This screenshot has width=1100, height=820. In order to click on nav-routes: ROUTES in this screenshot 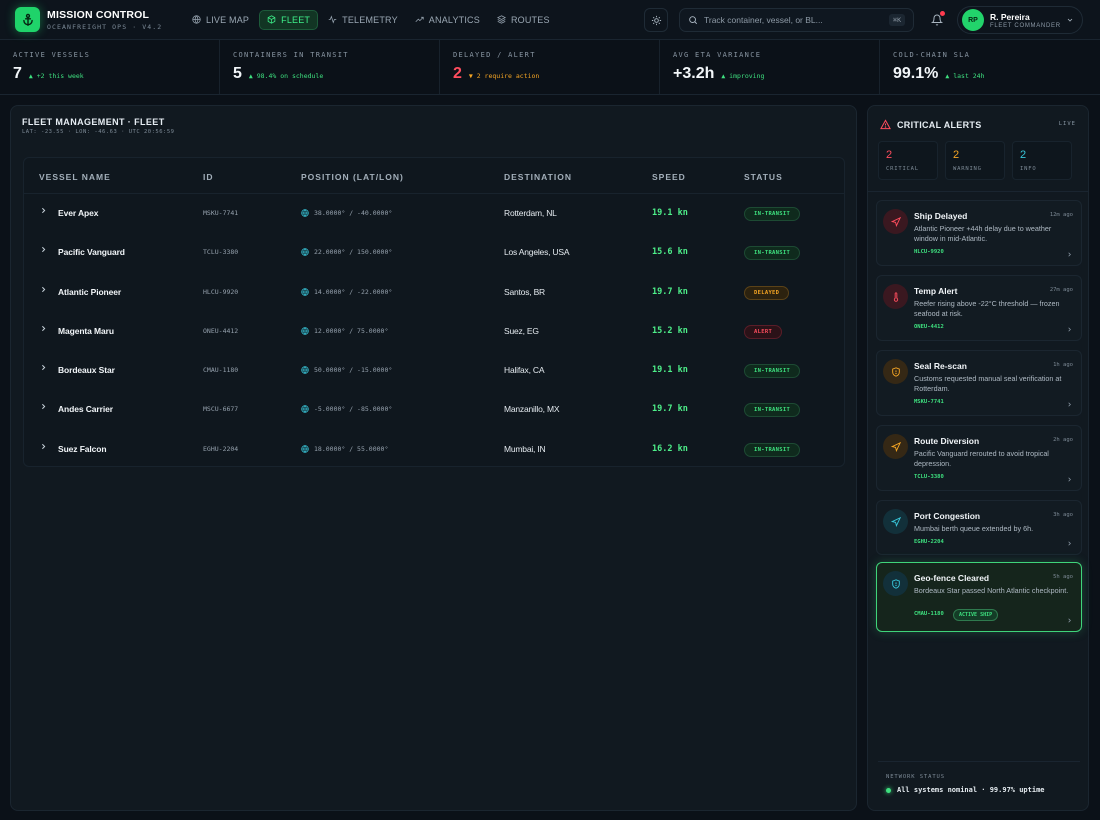, I will do `click(523, 20)`.